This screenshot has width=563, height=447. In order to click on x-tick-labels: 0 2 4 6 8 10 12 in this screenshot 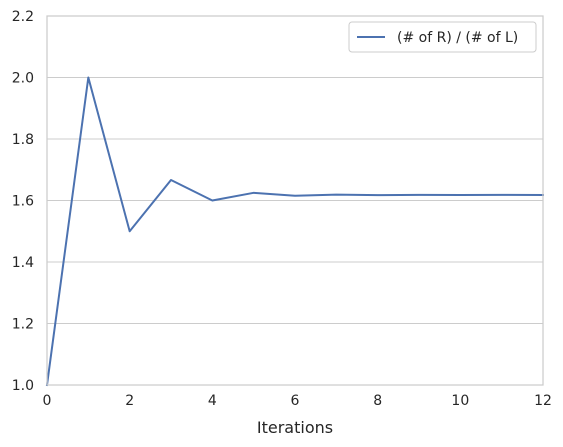, I will do `click(297, 401)`.